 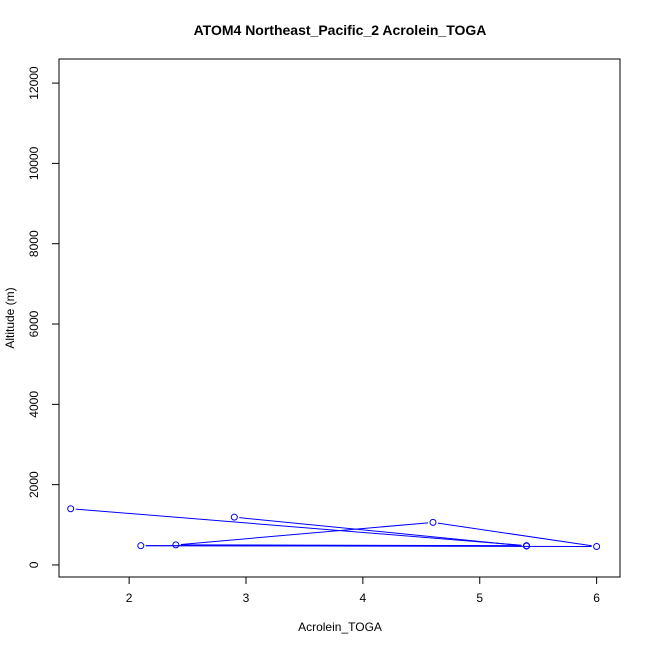 I want to click on y-axis: 0 2000 4000 6000 8000 10000 12000, so click(x=43, y=317).